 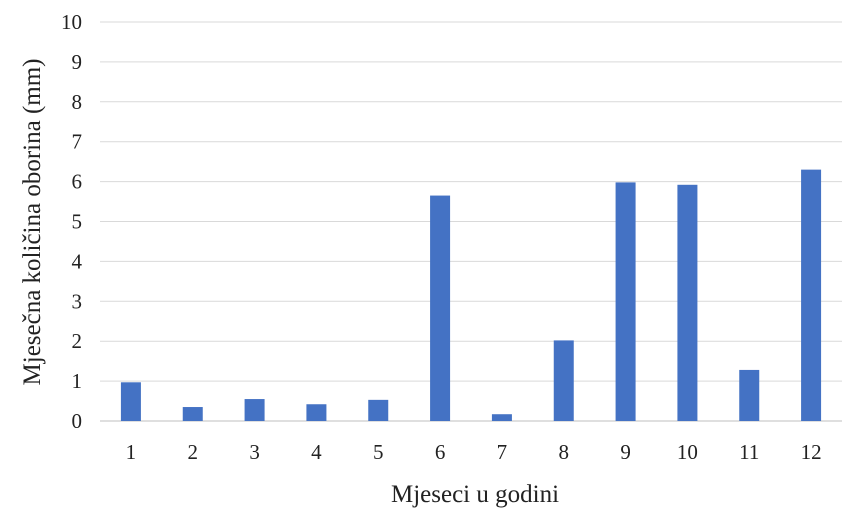 What do you see at coordinates (77, 102) in the screenshot?
I see `y-tick-label: 8` at bounding box center [77, 102].